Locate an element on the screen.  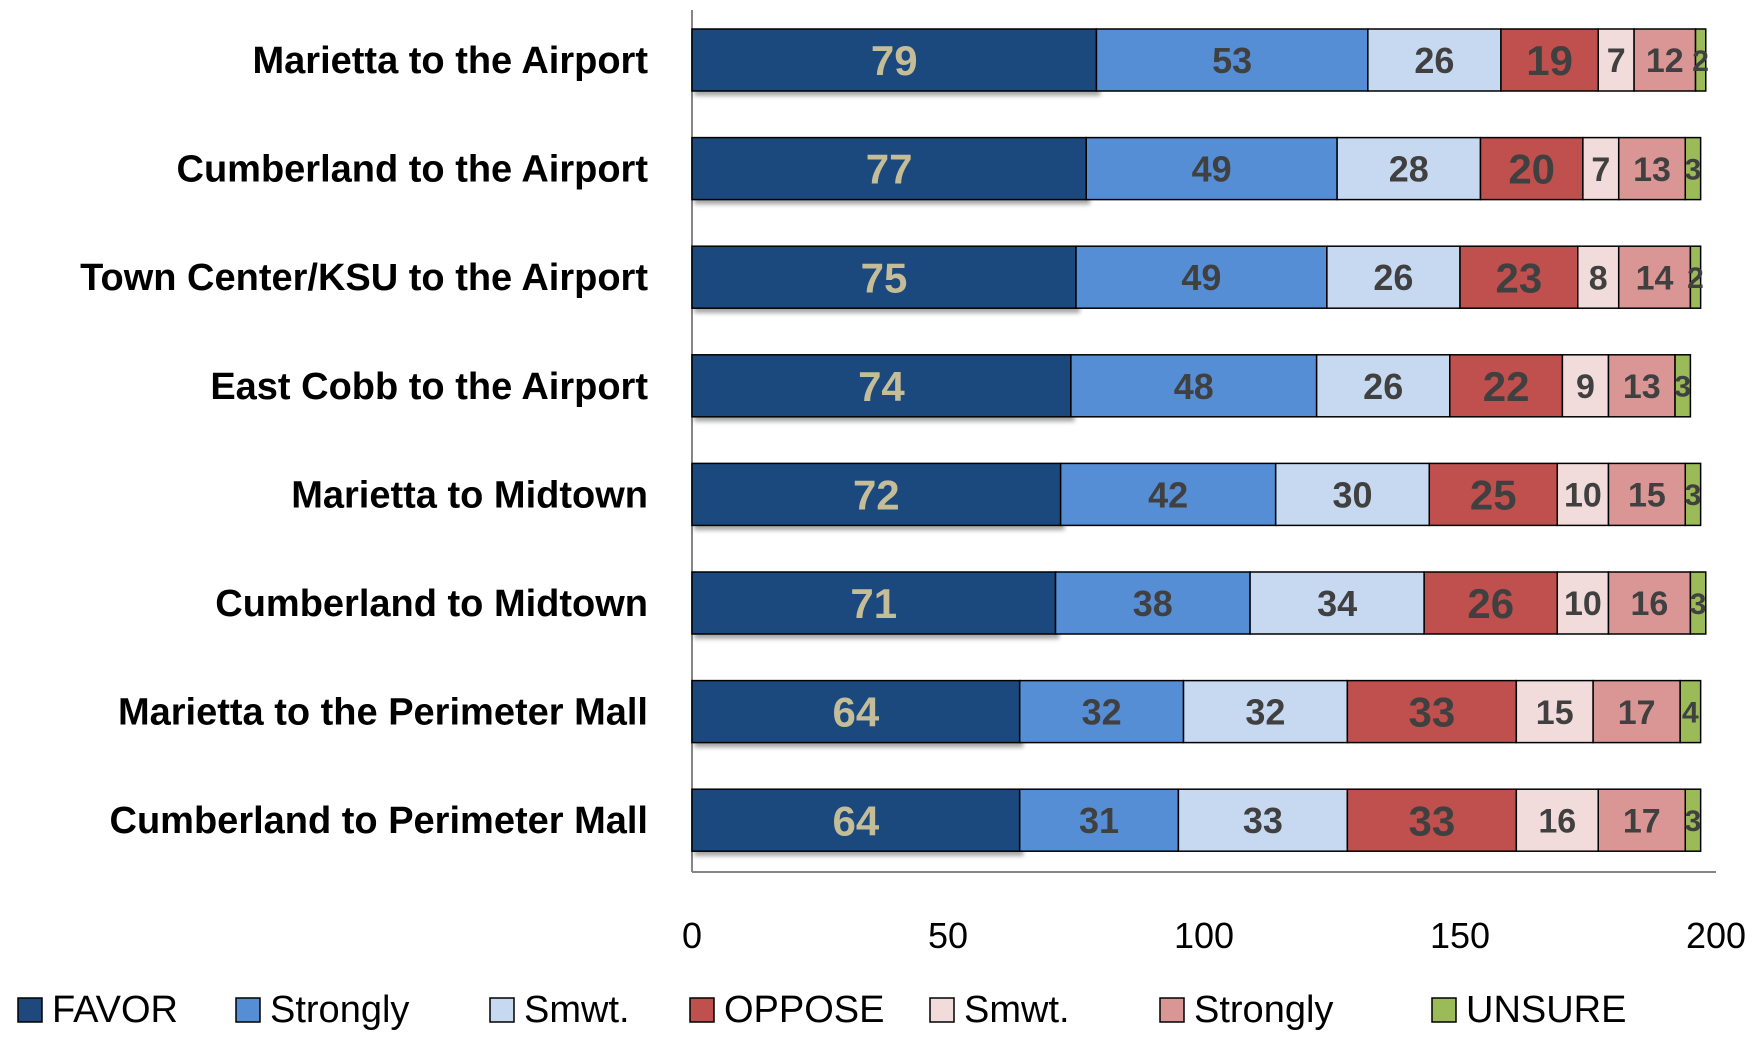
data-label: 23 is located at coordinates (1519, 277).